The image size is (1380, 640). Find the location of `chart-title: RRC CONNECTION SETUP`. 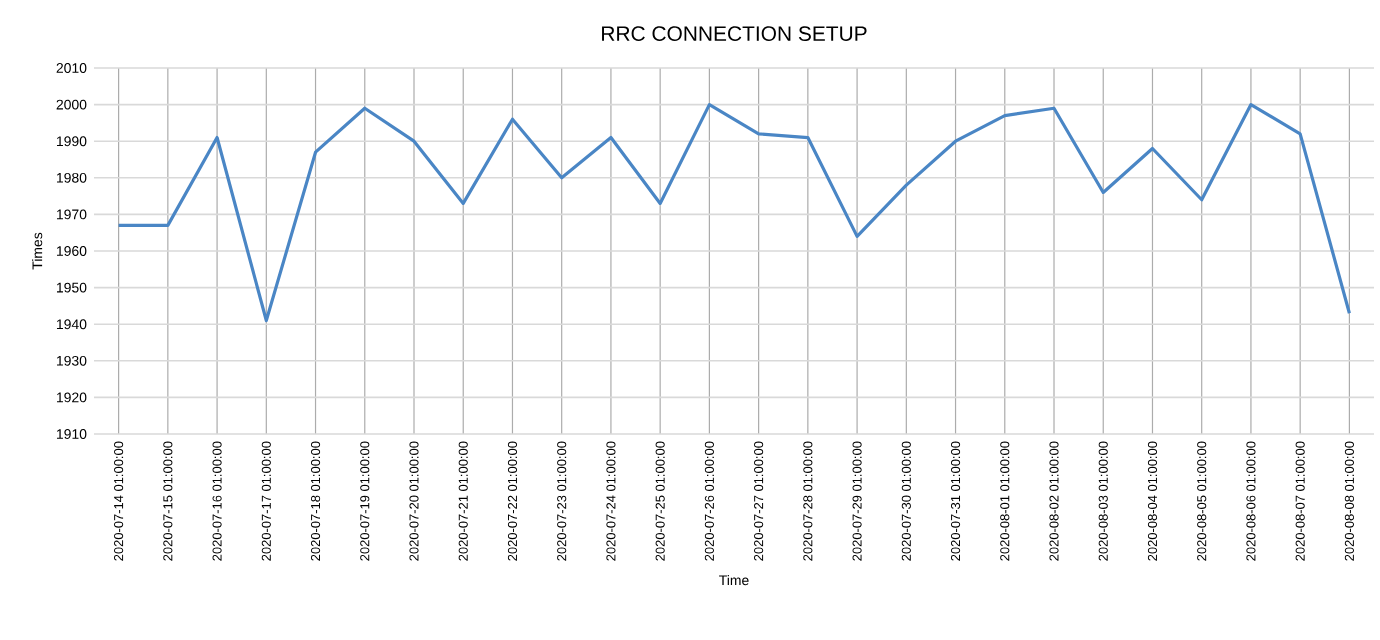

chart-title: RRC CONNECTION SETUP is located at coordinates (734, 34).